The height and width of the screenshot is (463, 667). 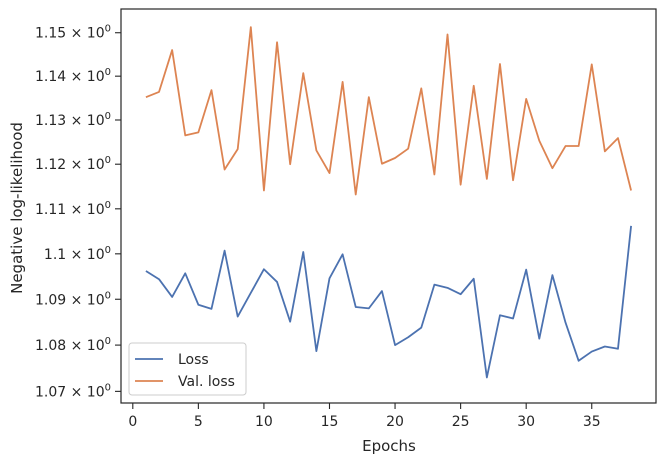 I want to click on y-tick-label: 1.13 × 100, so click(x=73, y=120).